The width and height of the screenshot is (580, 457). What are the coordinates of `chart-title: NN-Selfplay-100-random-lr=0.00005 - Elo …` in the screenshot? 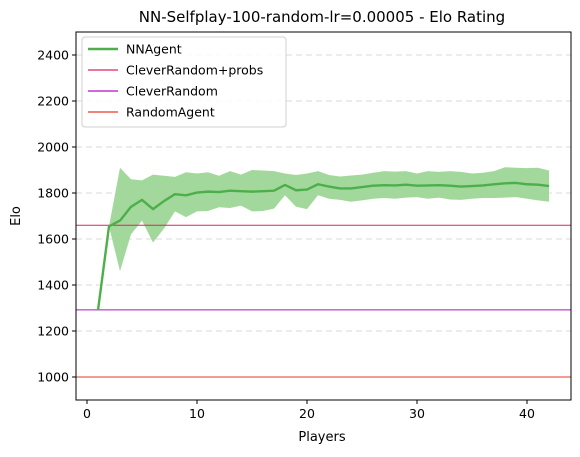 It's located at (322, 17).